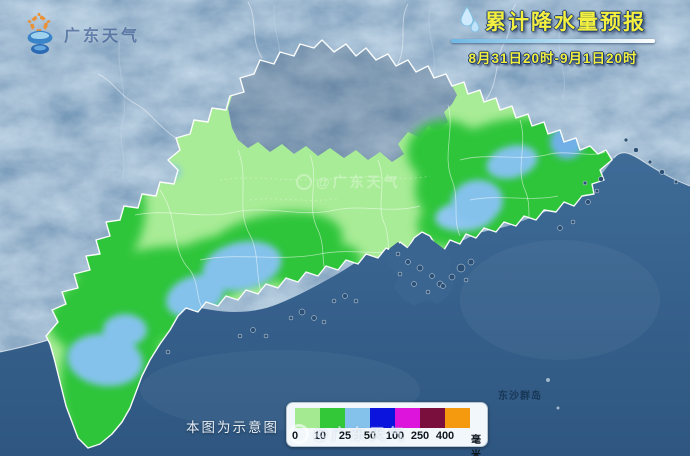  What do you see at coordinates (295, 436) in the screenshot?
I see `legend-value: 0` at bounding box center [295, 436].